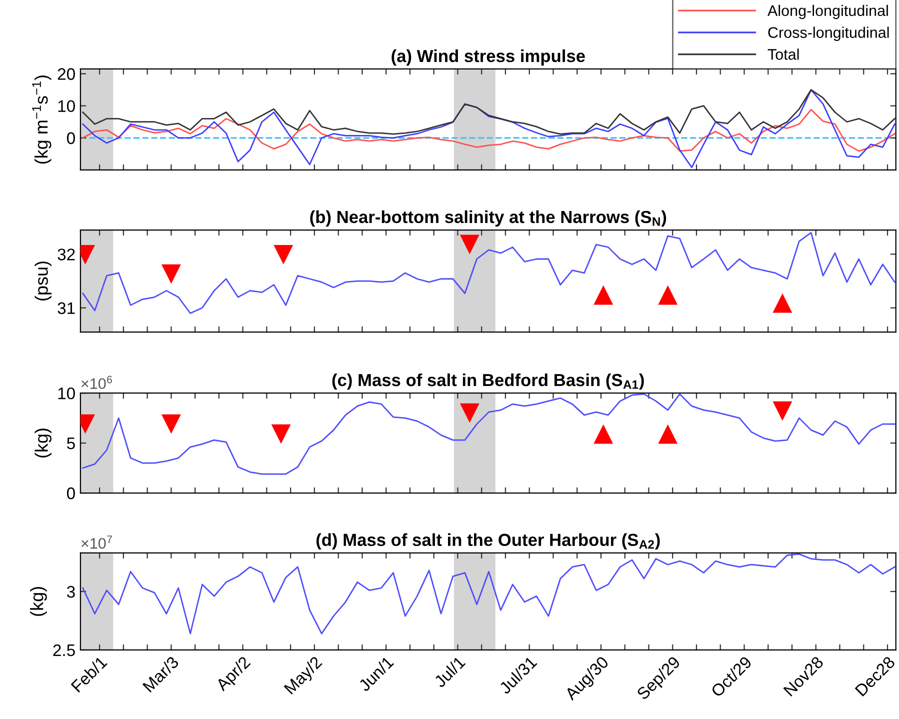 This screenshot has height=719, width=899. Describe the element at coordinates (66, 74) in the screenshot. I see `y-tick-label: 20` at that location.